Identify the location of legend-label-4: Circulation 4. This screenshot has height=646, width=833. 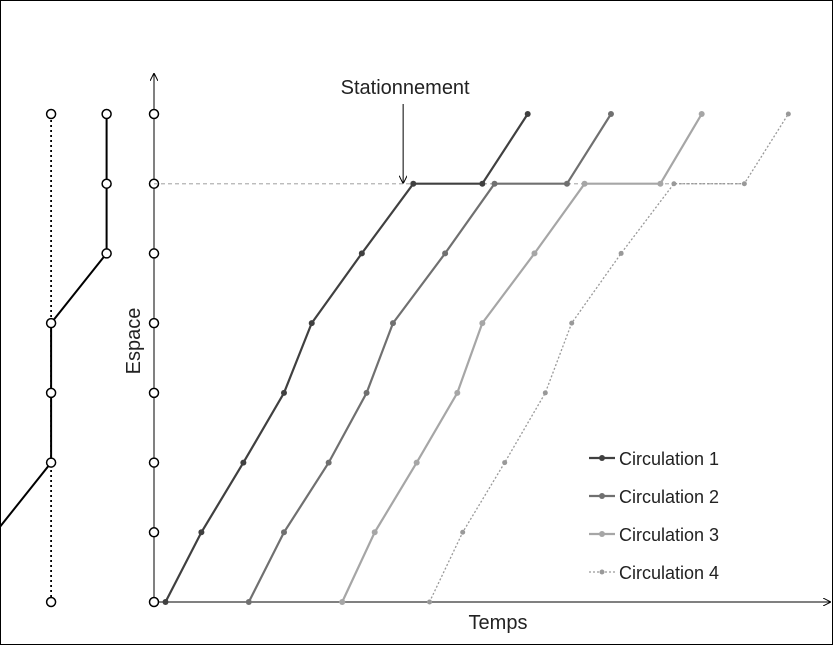
(669, 573).